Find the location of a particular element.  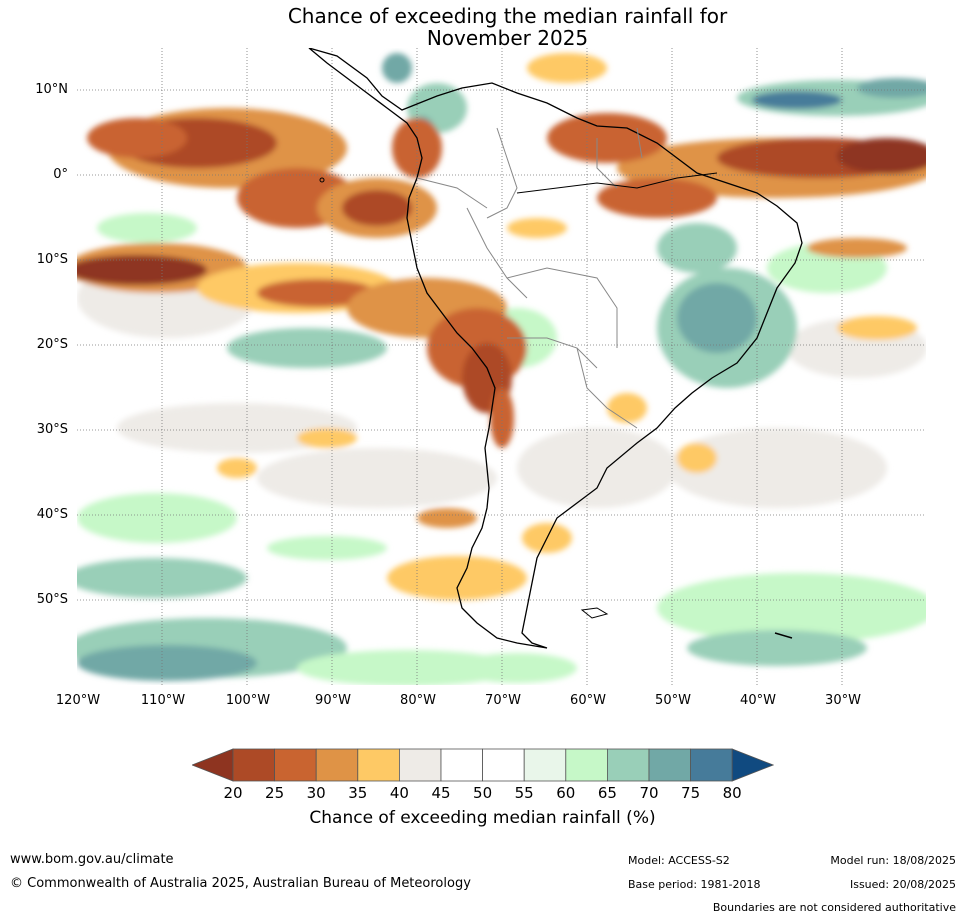

colorbar-tick-label: 80 is located at coordinates (732, 793).